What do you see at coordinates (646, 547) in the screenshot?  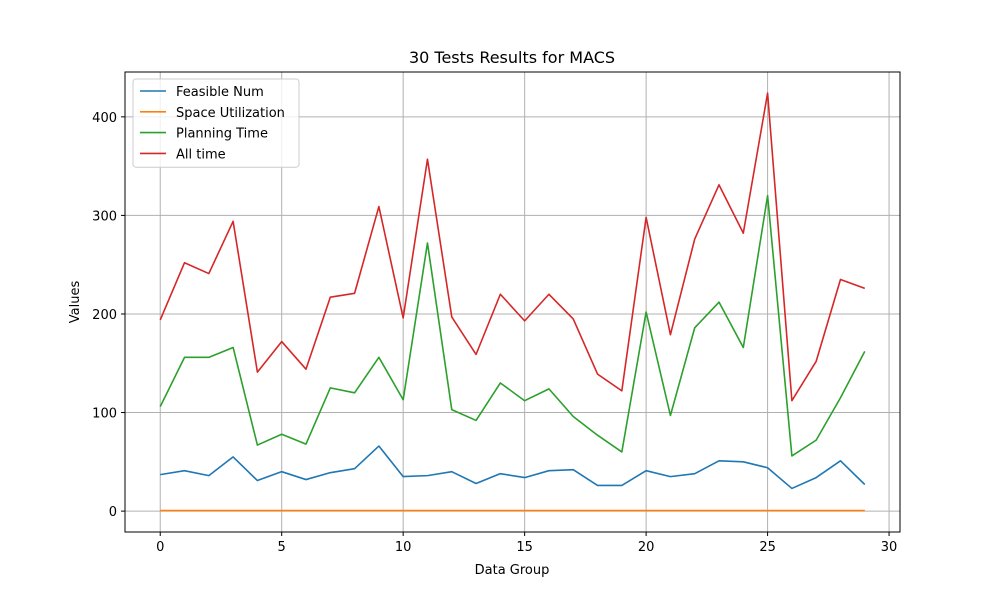 I see `x-tick-label: 20` at bounding box center [646, 547].